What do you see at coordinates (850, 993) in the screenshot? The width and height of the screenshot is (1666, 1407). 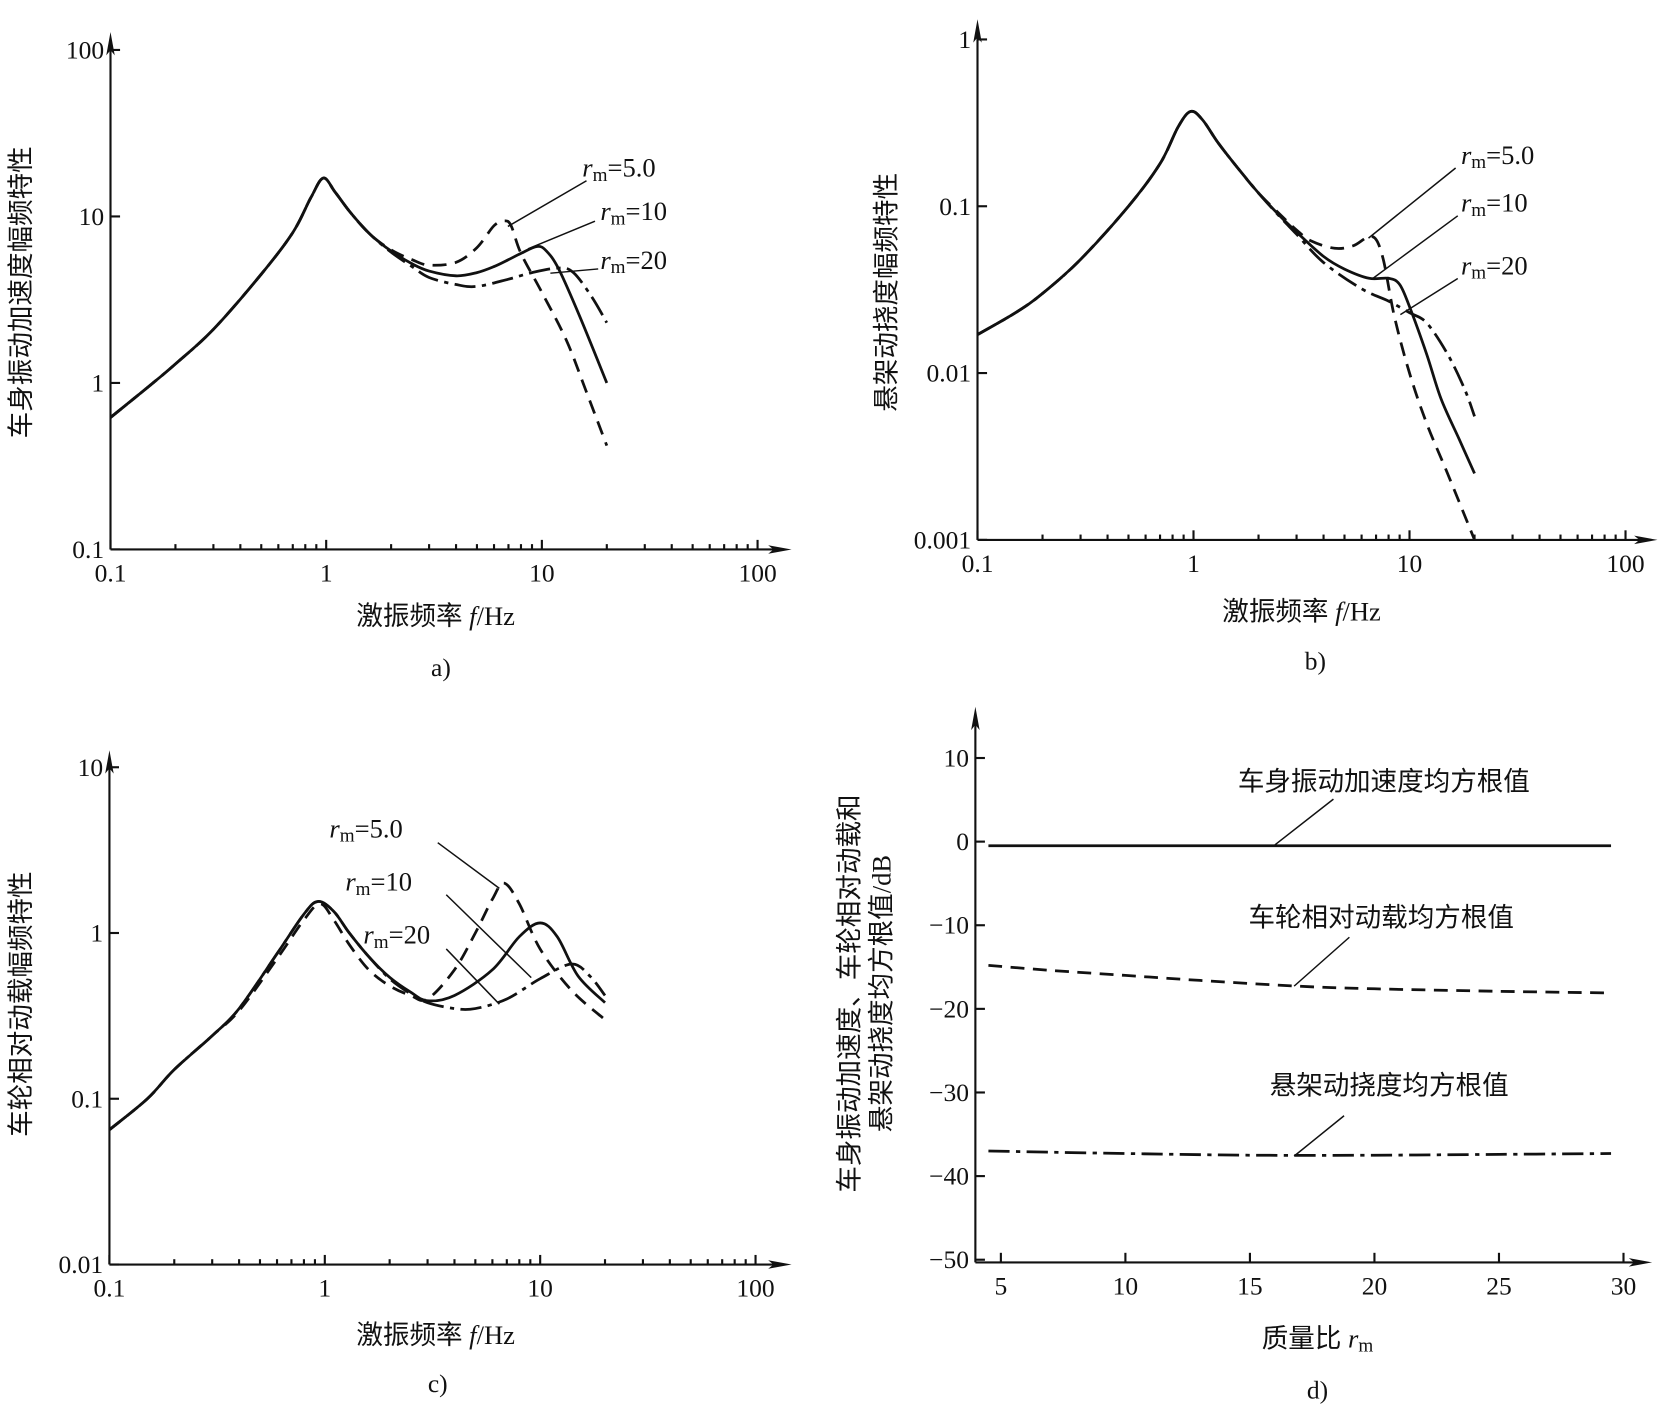 I see `y-axis-title-line: 车身振动加速度、车轮相对动载和` at bounding box center [850, 993].